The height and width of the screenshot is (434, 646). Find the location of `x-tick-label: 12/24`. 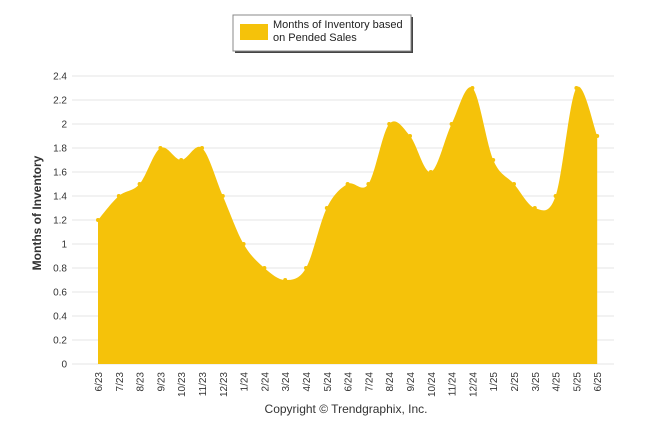

x-tick-label: 12/24 is located at coordinates (473, 384).